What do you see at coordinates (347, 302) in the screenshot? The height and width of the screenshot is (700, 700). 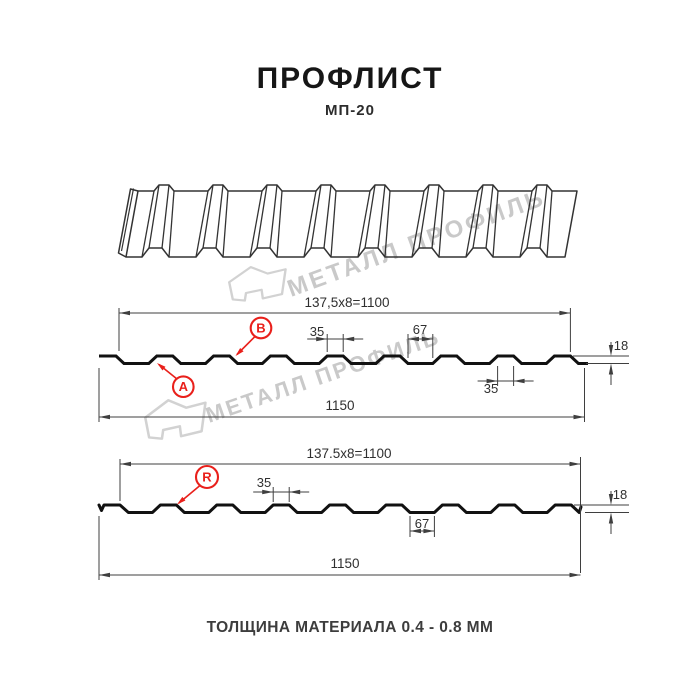 I see `s1-dim-top-label: 137,5x8=1100` at bounding box center [347, 302].